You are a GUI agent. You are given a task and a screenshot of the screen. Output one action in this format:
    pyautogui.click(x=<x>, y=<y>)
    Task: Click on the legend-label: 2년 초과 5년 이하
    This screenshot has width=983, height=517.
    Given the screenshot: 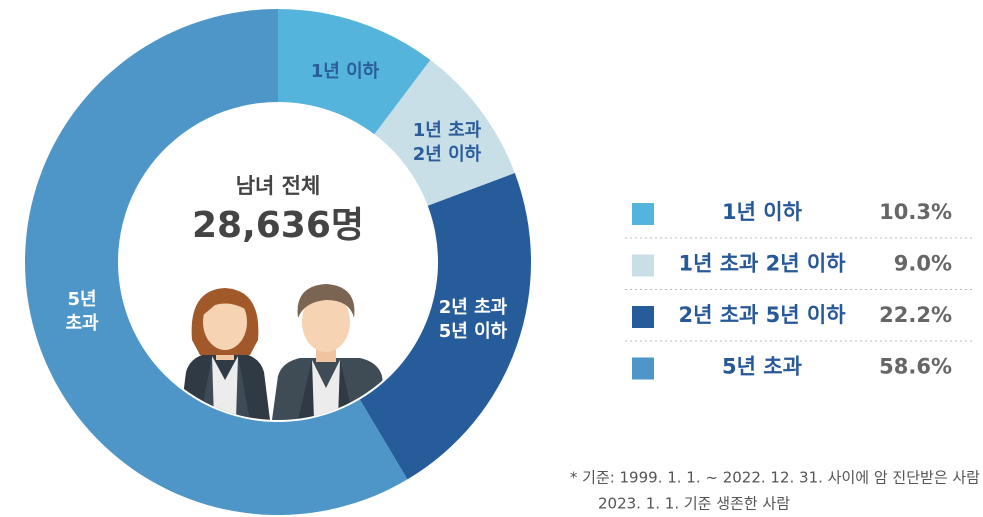 What is the action you would take?
    pyautogui.click(x=762, y=315)
    